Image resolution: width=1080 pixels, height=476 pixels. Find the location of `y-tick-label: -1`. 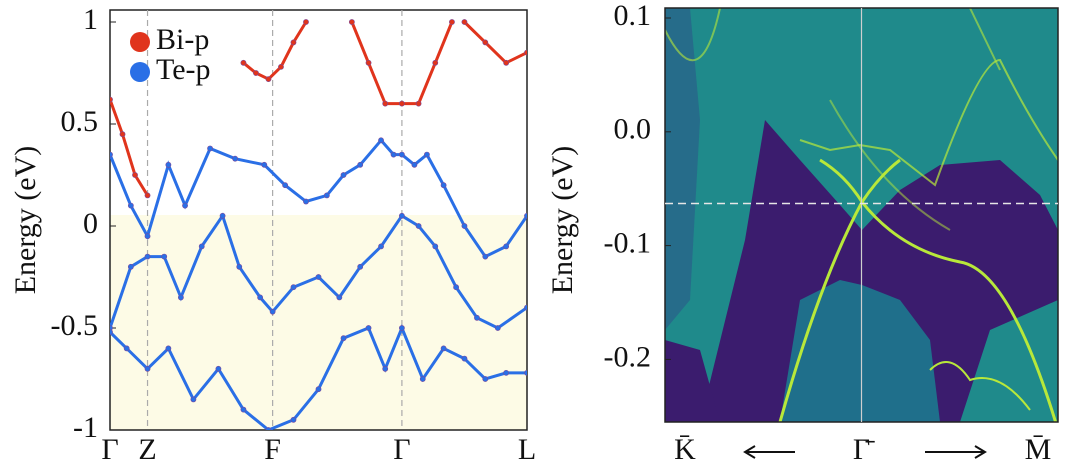

y-tick-label: -1 is located at coordinates (85, 427).